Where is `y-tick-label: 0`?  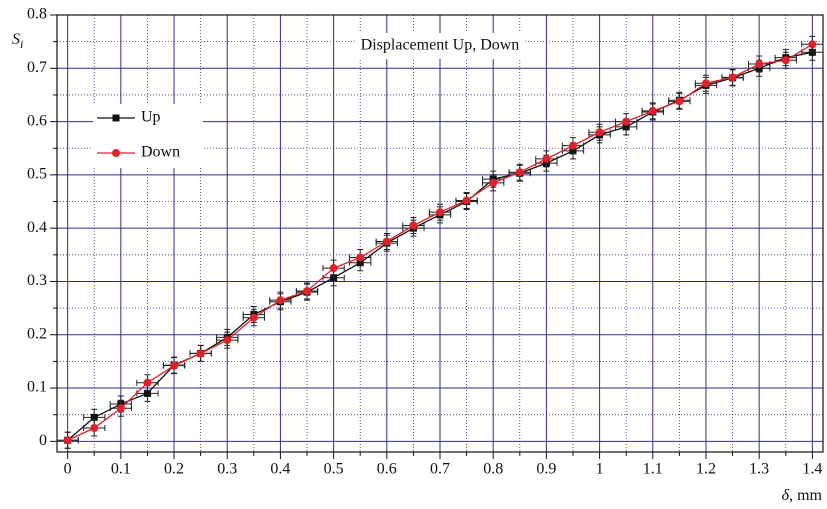 y-tick-label: 0 is located at coordinates (43, 440).